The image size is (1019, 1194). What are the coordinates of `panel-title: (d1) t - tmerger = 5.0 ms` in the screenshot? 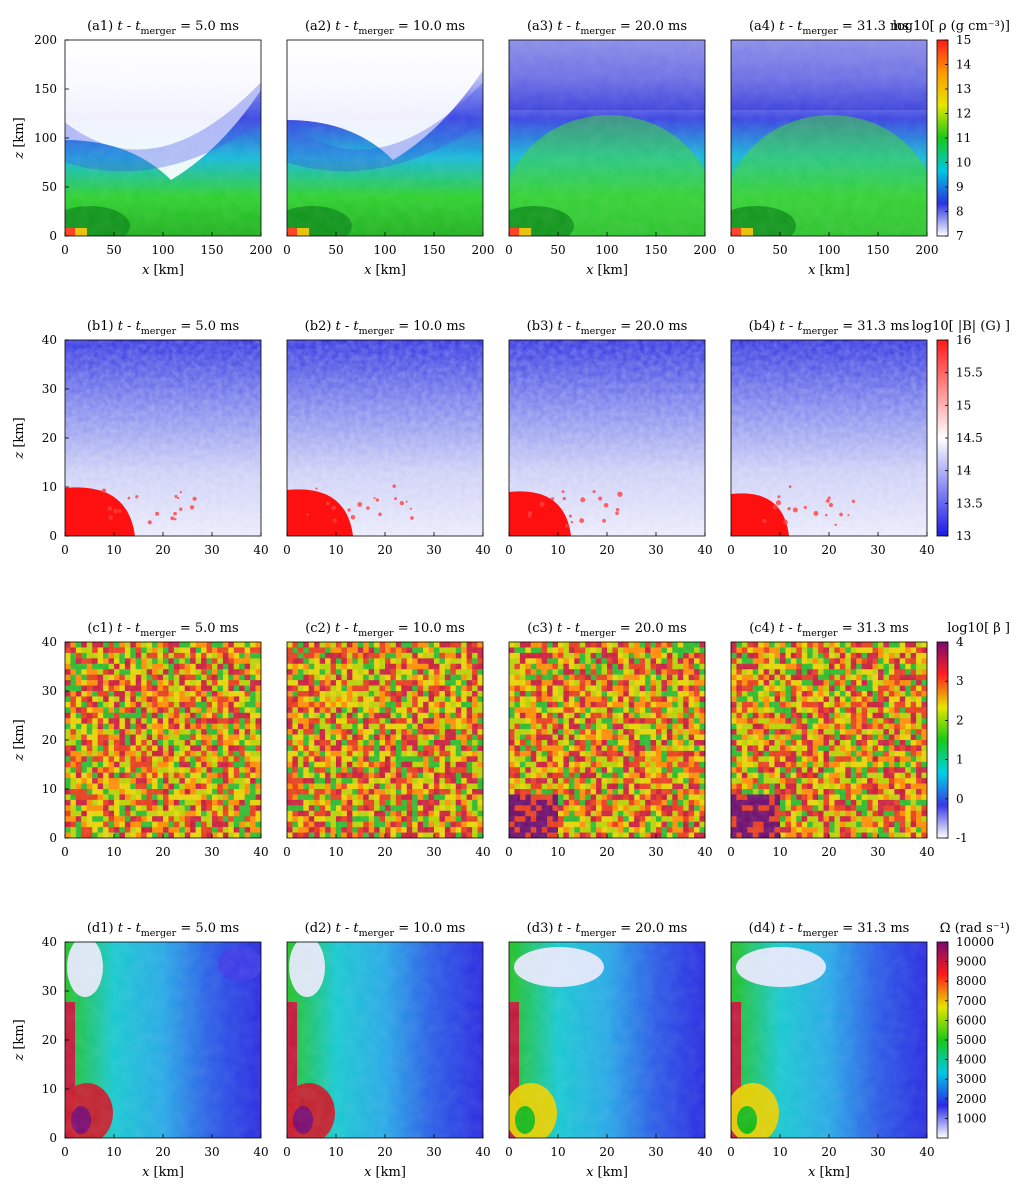 It's located at (163, 930).